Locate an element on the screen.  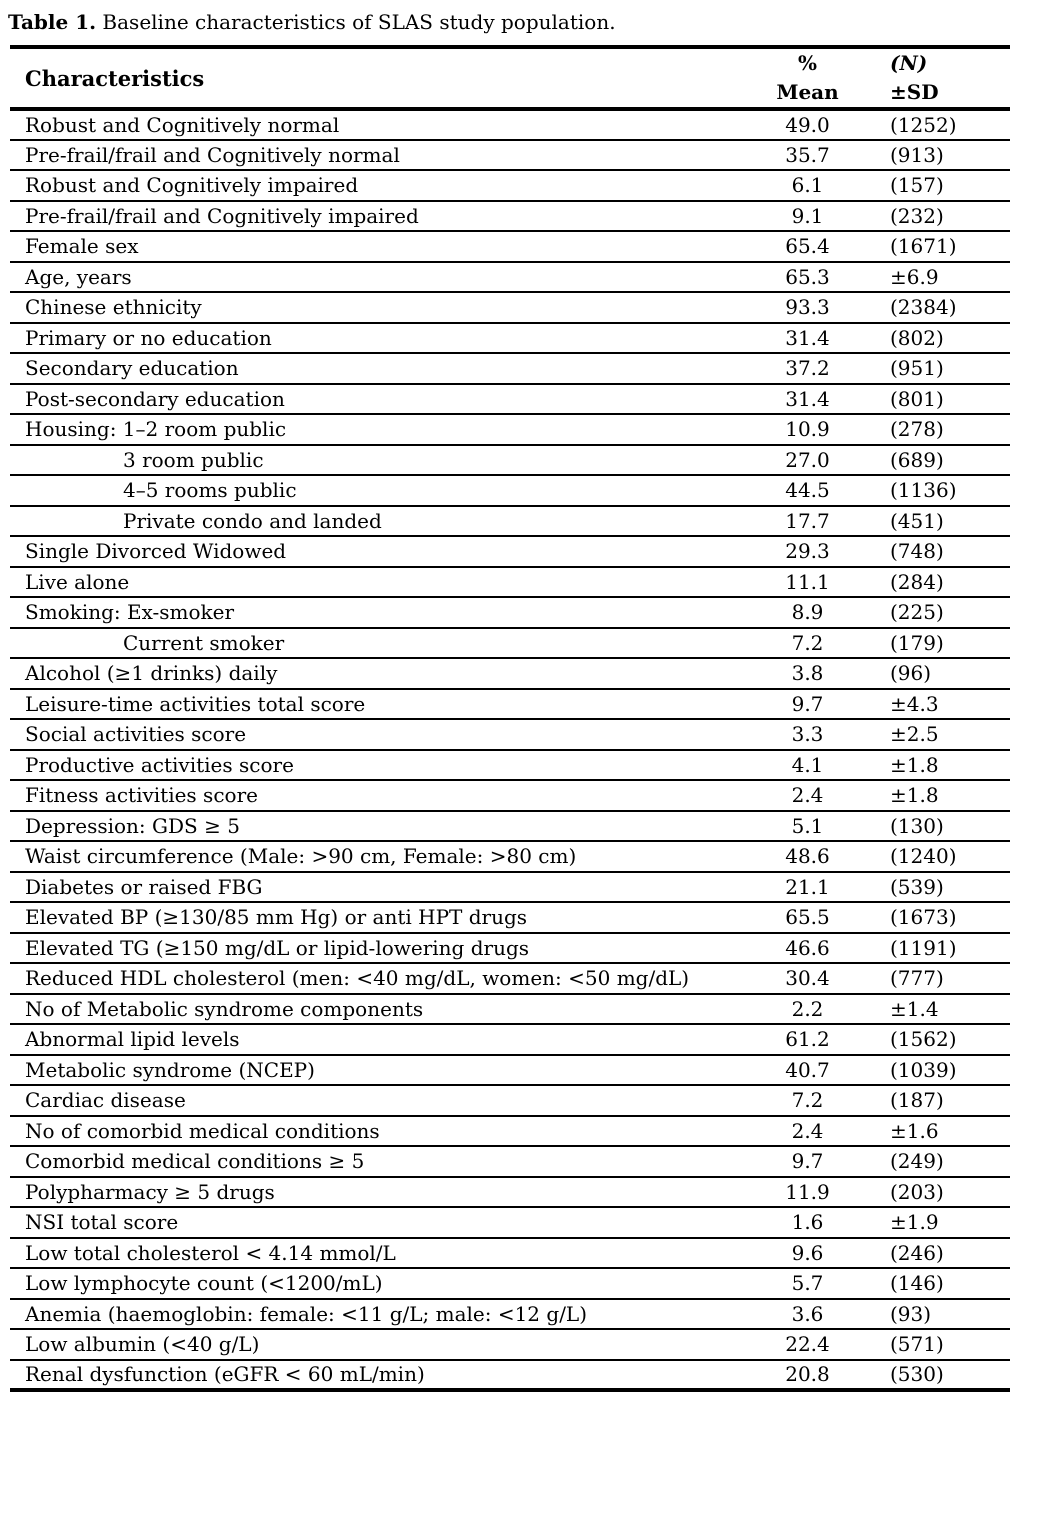
n-sd-cell: (93) is located at coordinates (940, 1314).